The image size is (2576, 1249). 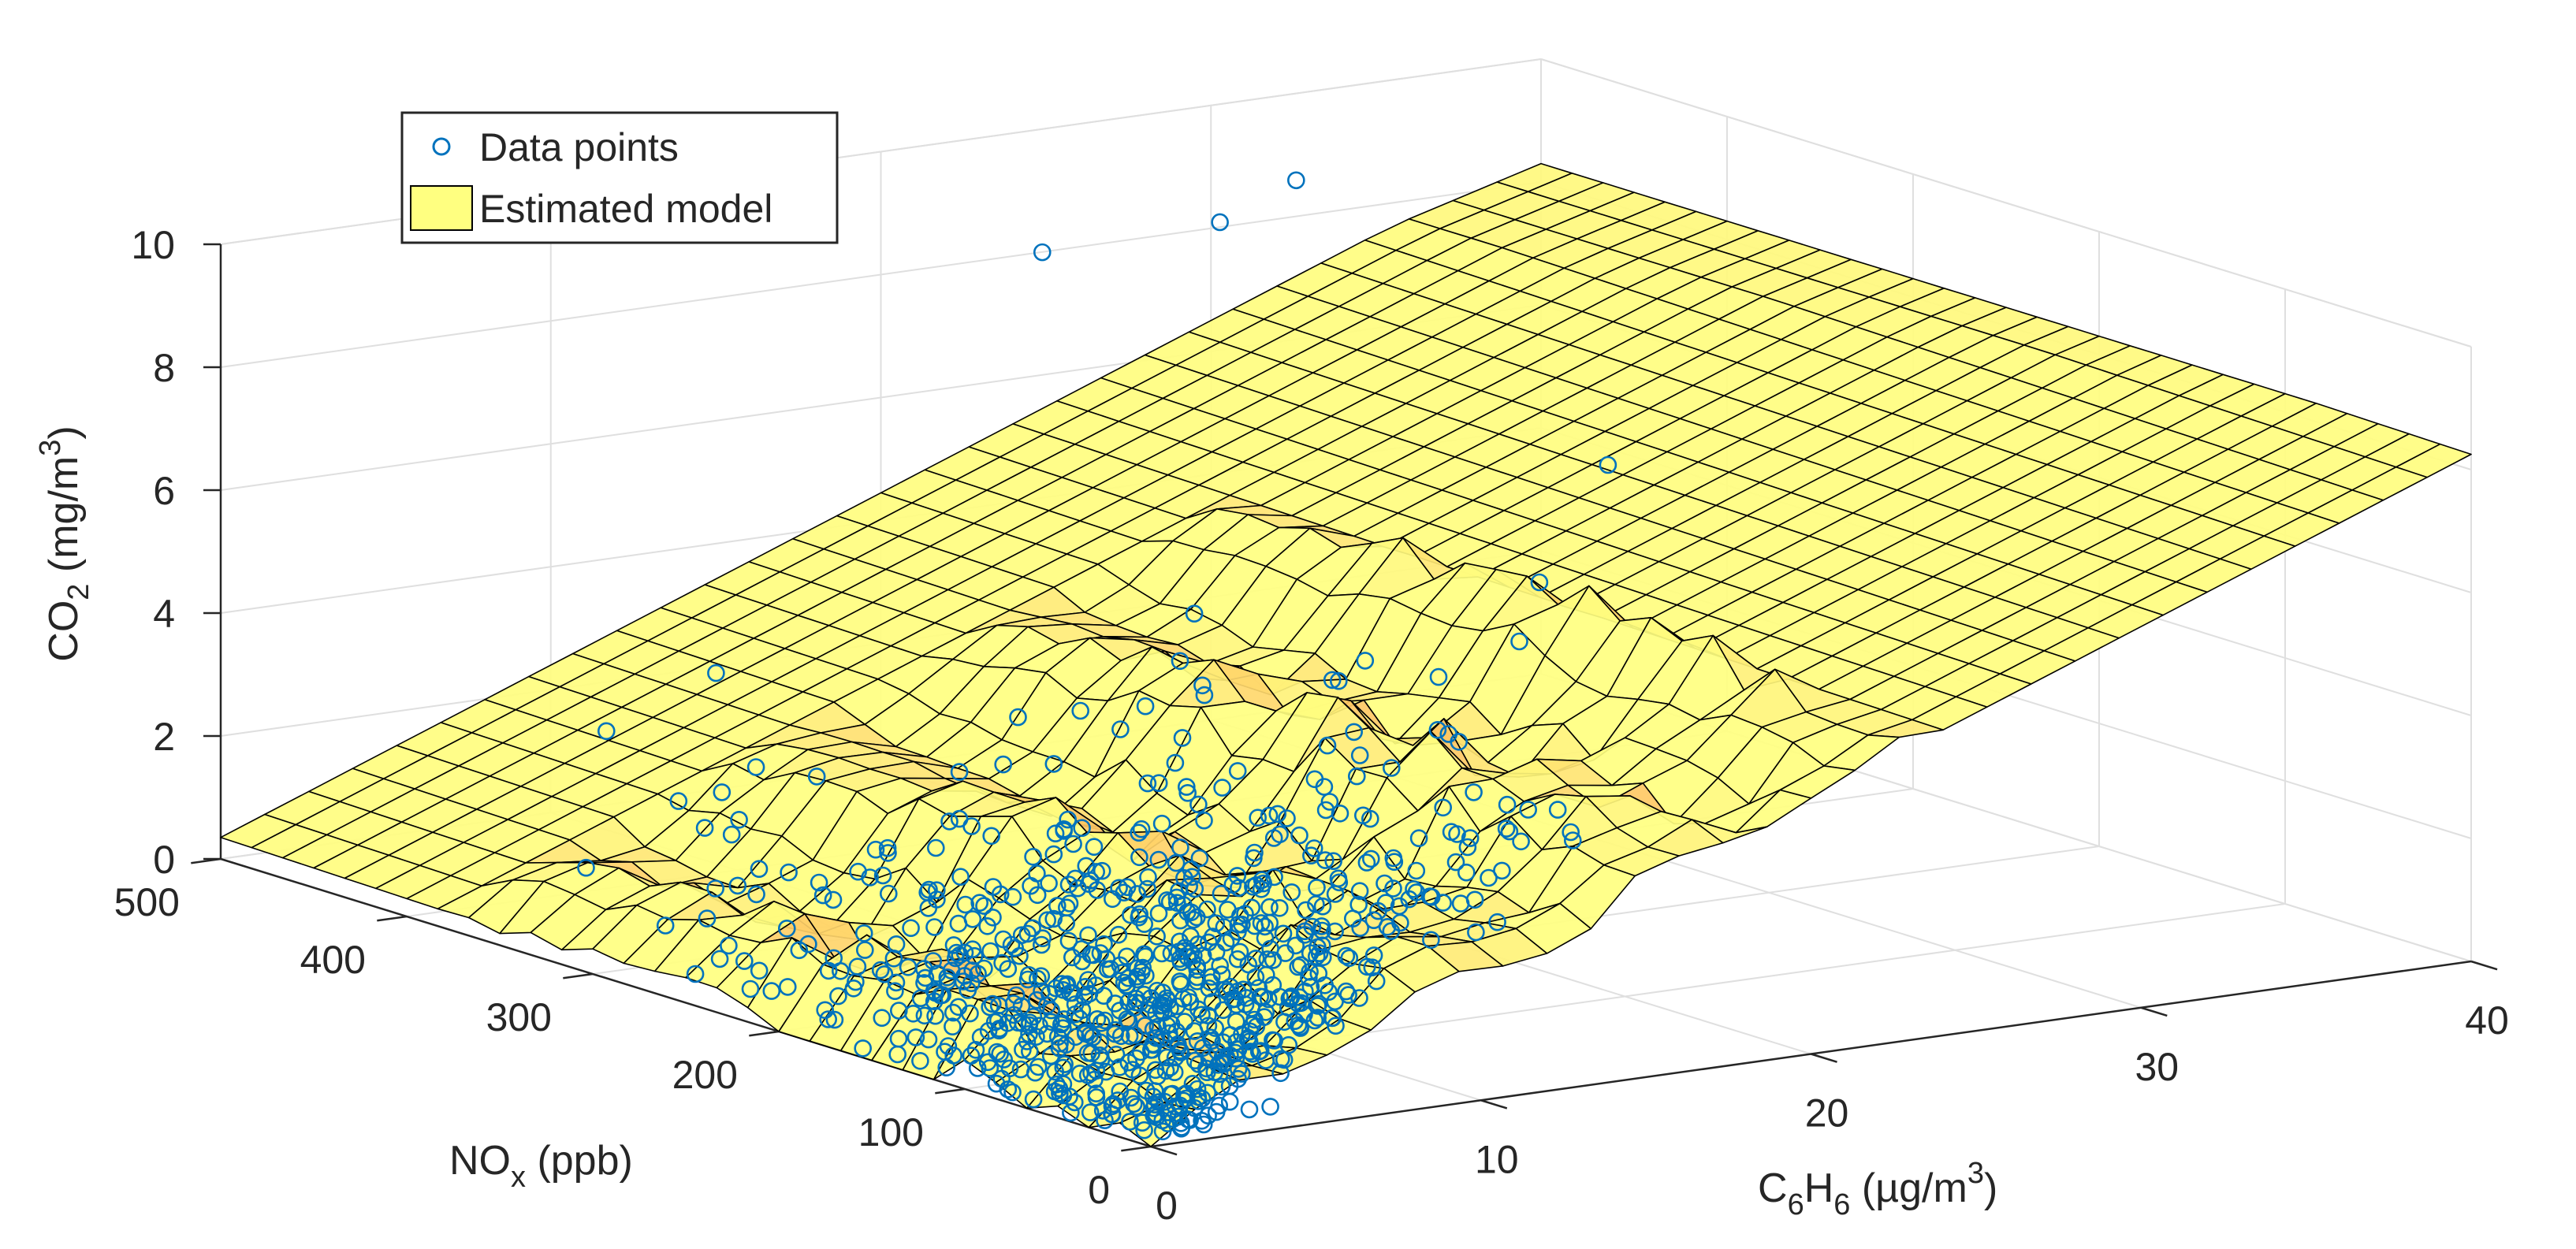 What do you see at coordinates (164, 860) in the screenshot?
I see `z-tick-label: 0` at bounding box center [164, 860].